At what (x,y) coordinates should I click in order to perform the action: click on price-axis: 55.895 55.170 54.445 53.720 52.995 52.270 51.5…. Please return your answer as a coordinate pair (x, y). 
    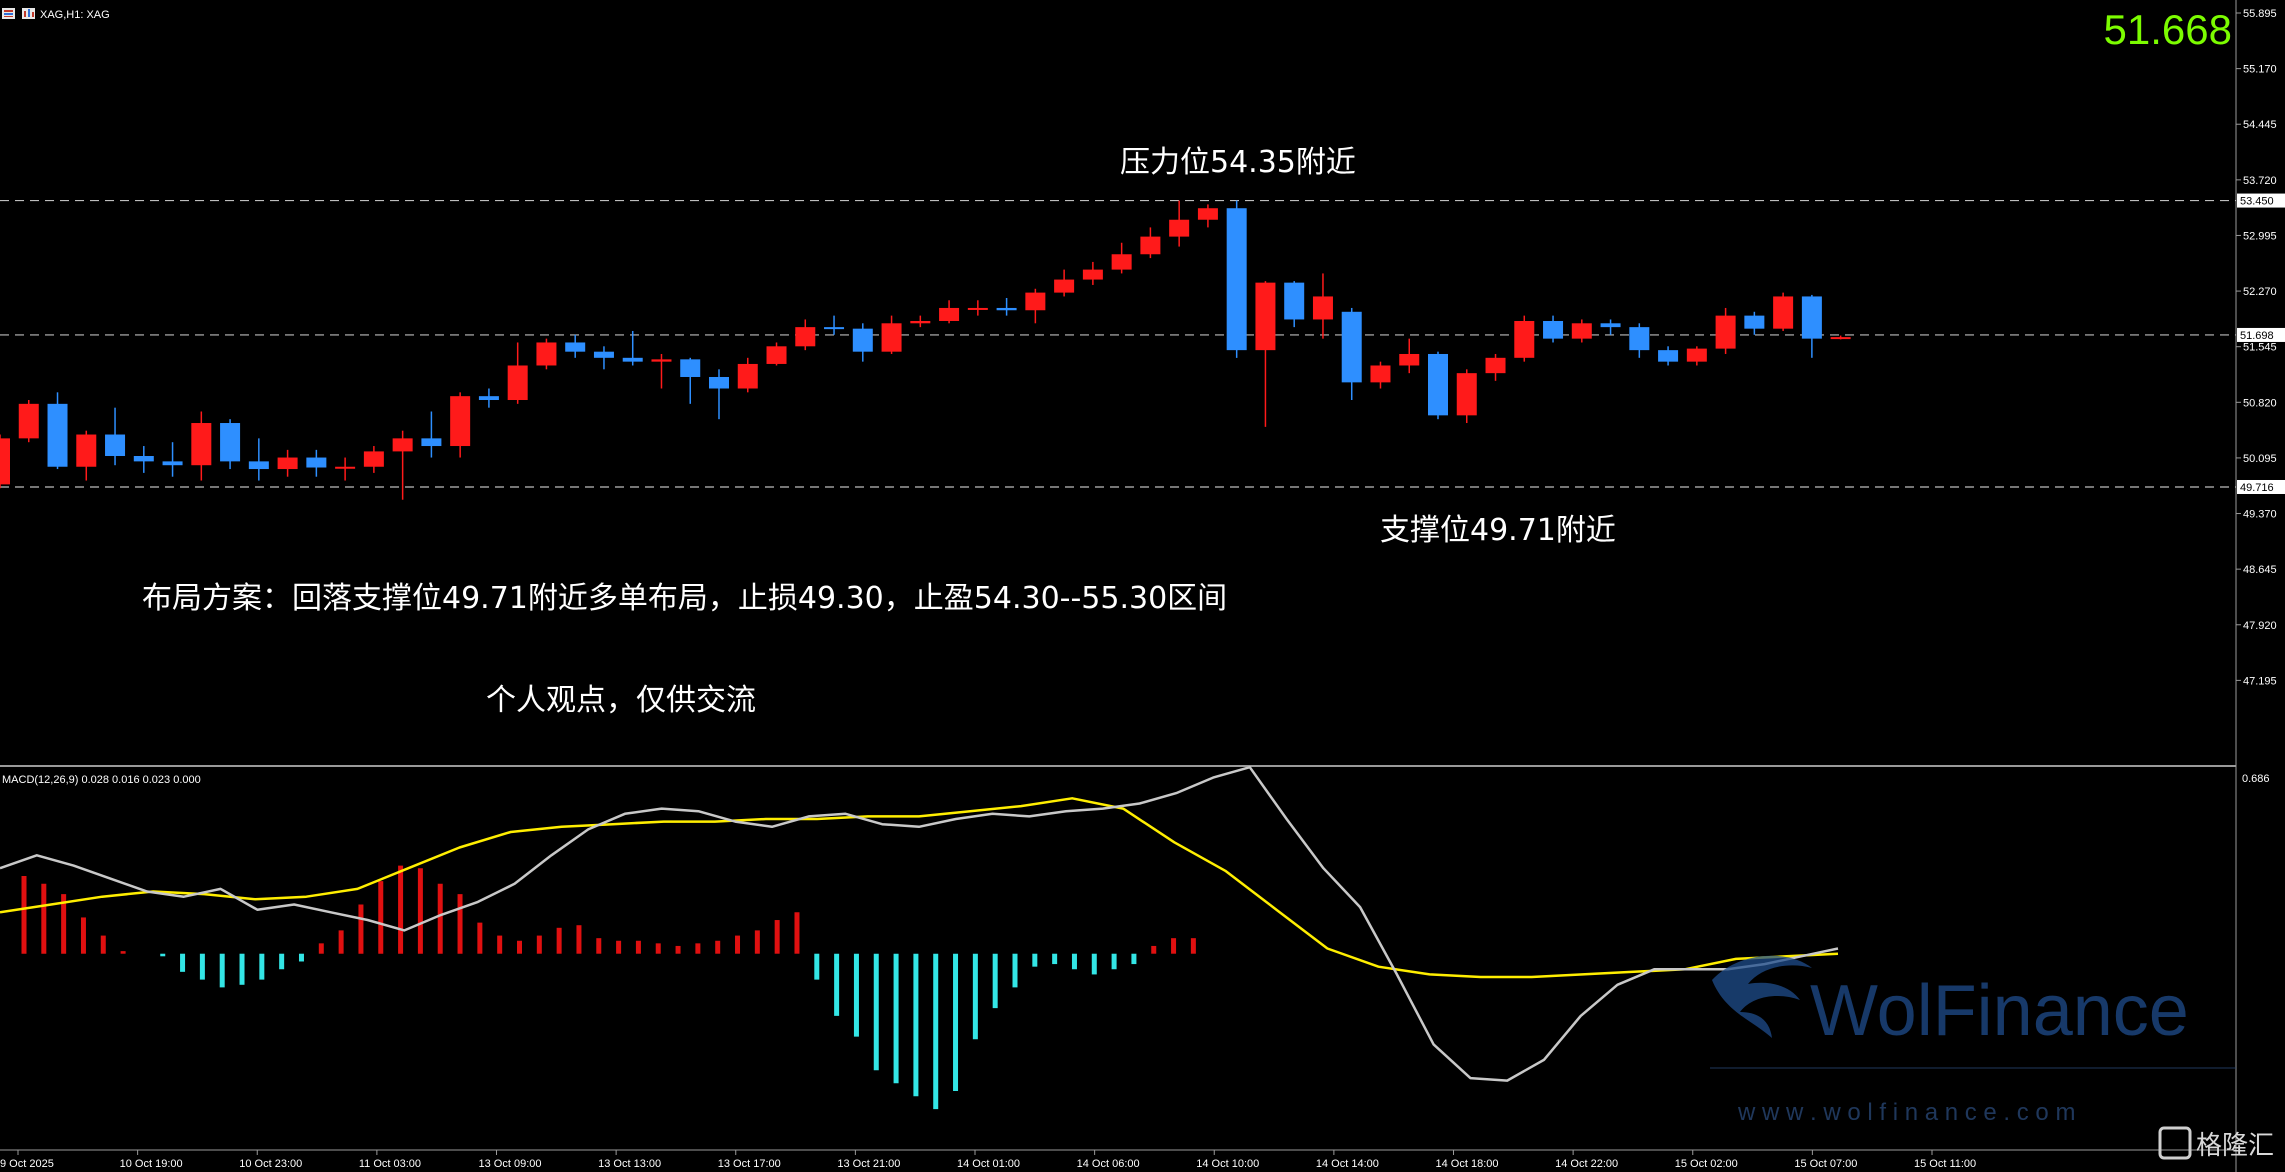
    Looking at the image, I should click on (2256, 347).